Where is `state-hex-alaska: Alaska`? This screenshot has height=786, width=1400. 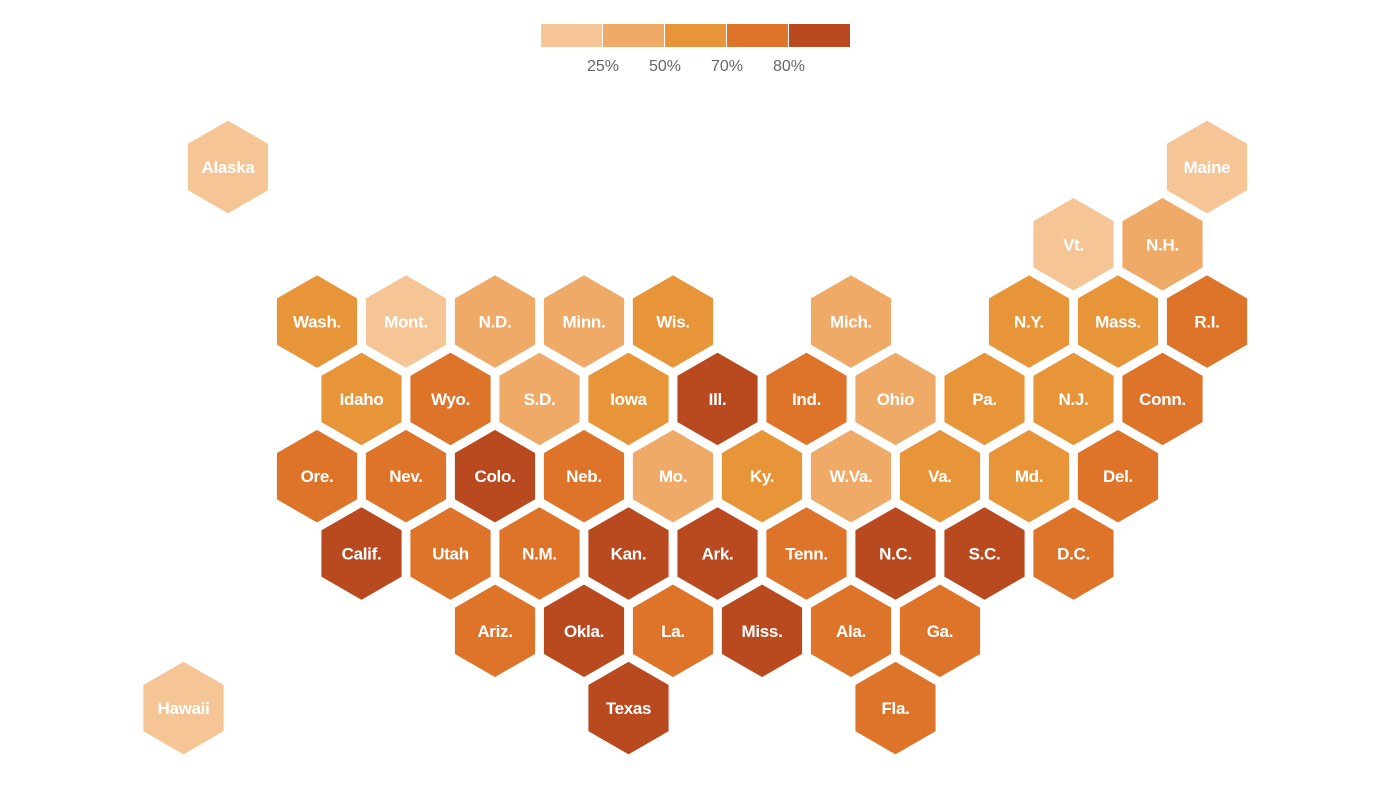 state-hex-alaska: Alaska is located at coordinates (228, 167).